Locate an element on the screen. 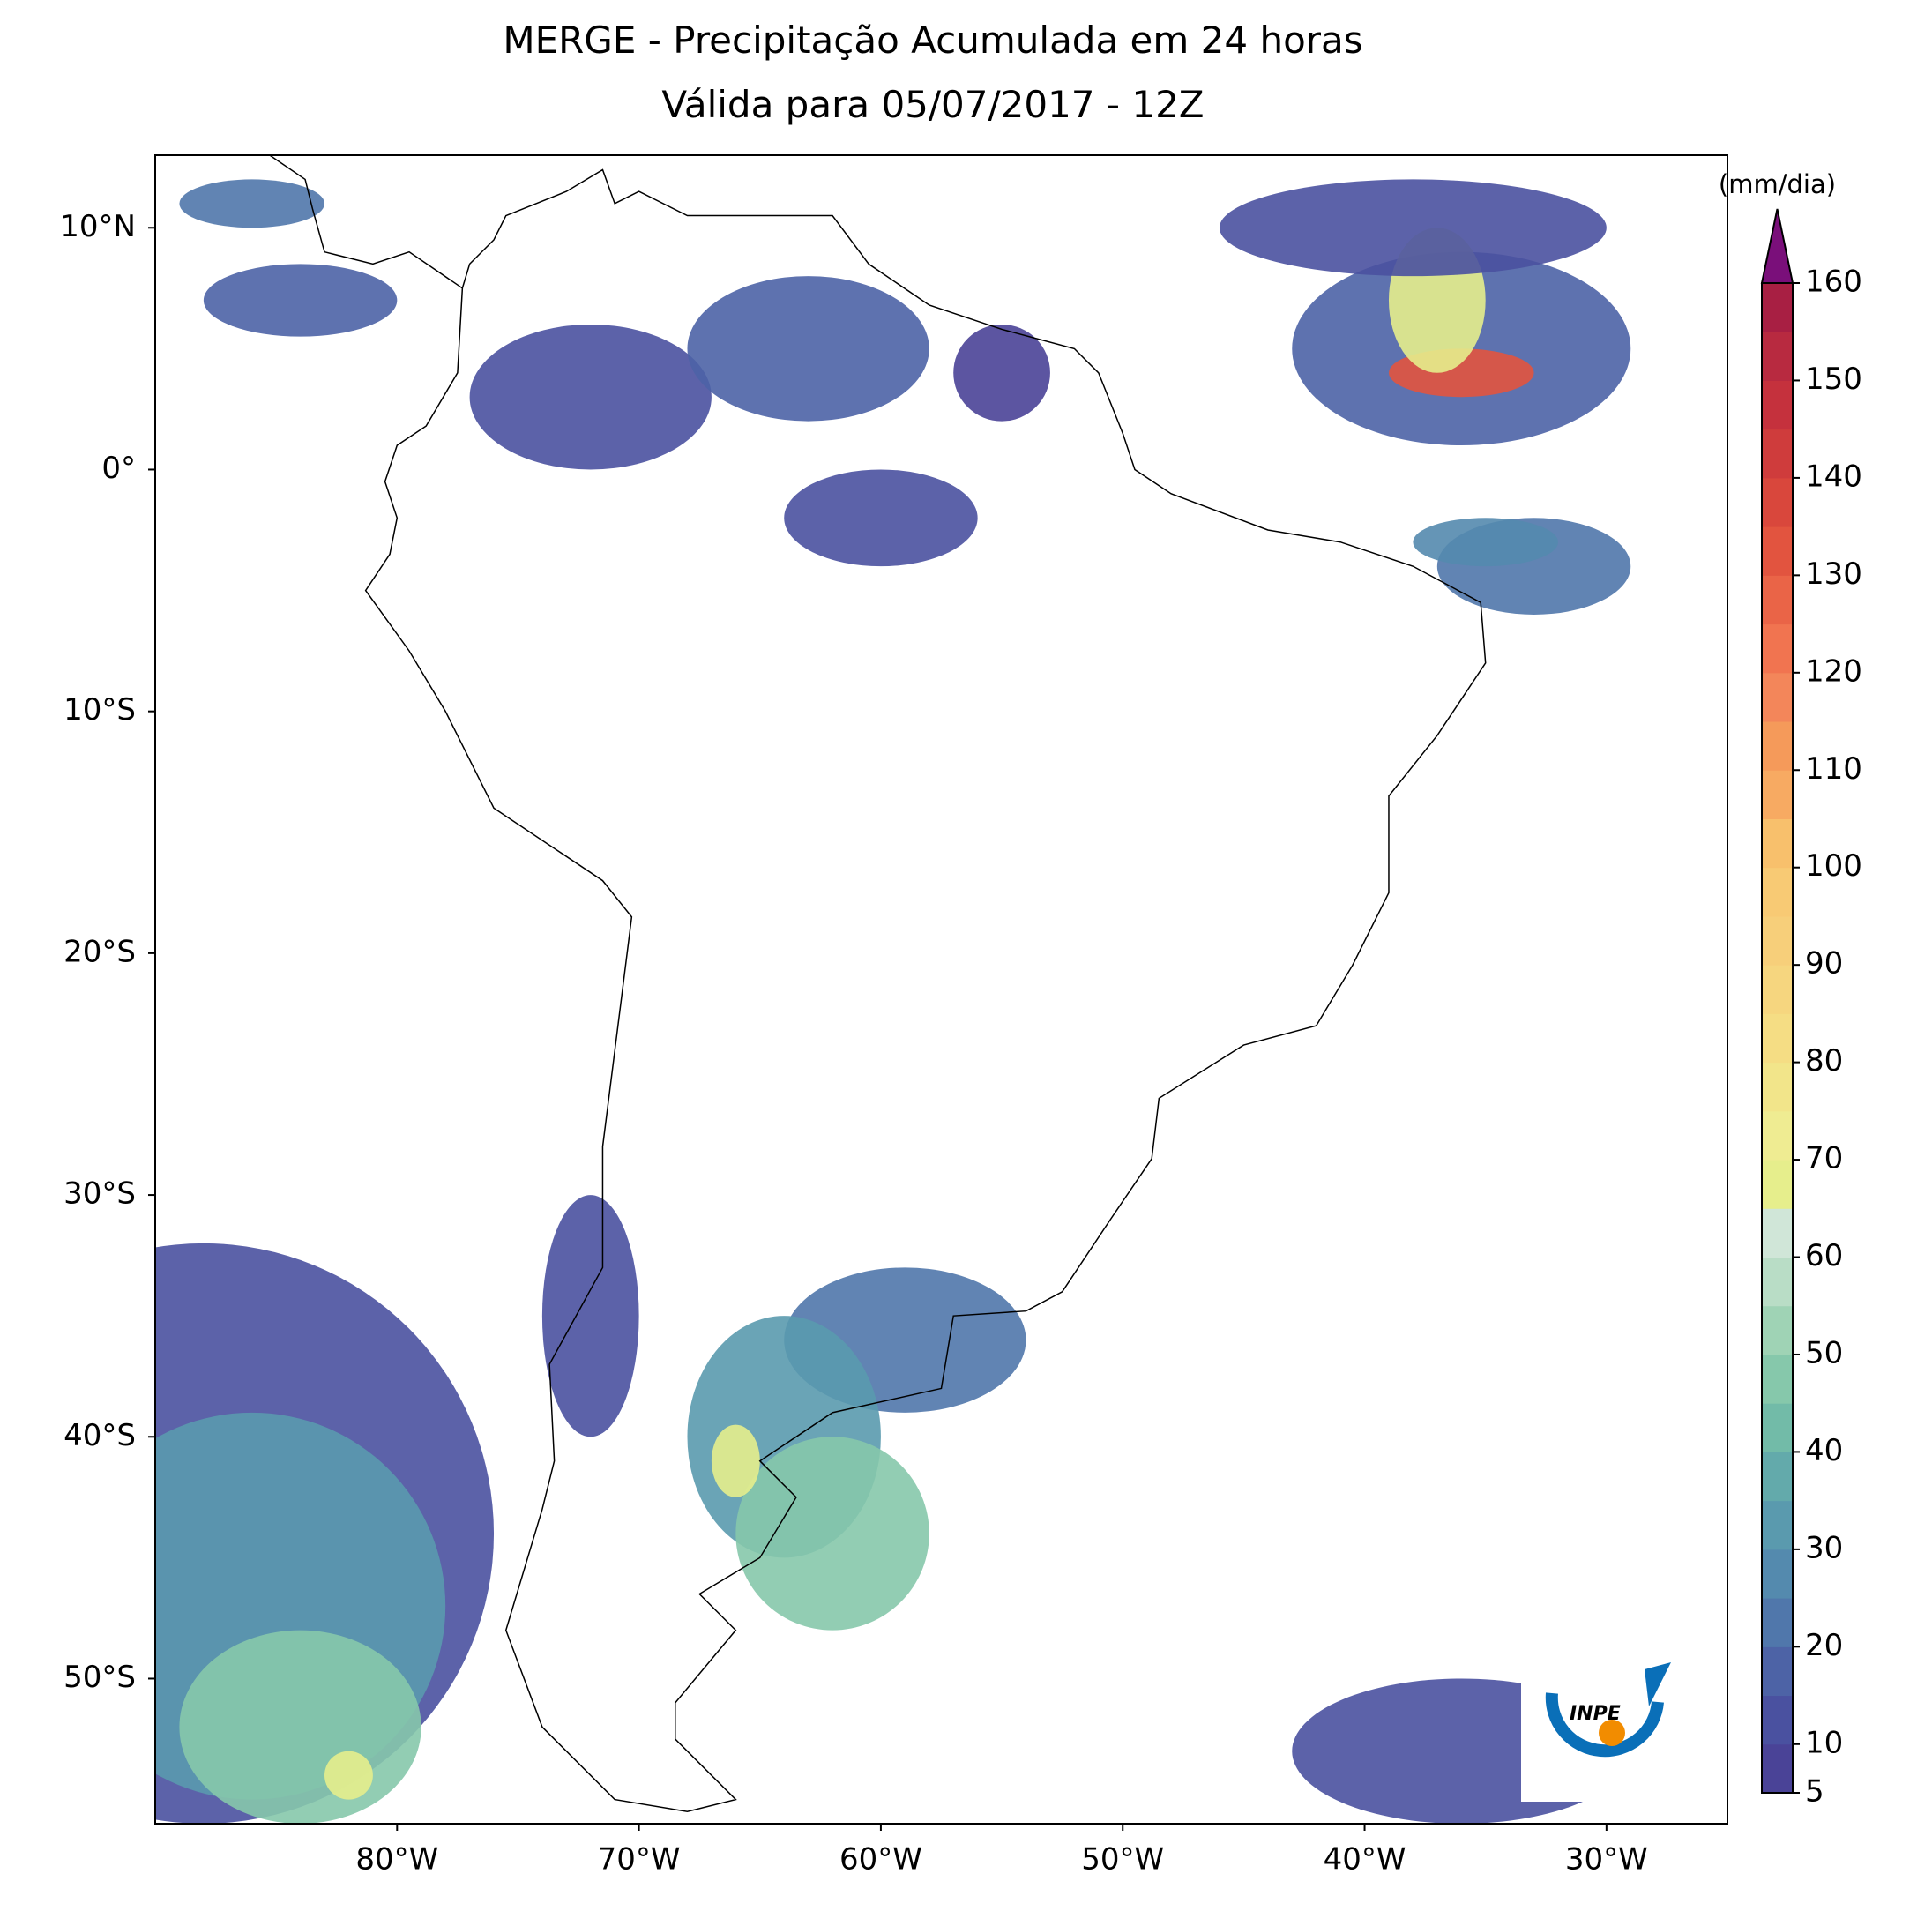 The height and width of the screenshot is (1911, 1932). colorbar-tick-label: 5 is located at coordinates (1814, 1792).